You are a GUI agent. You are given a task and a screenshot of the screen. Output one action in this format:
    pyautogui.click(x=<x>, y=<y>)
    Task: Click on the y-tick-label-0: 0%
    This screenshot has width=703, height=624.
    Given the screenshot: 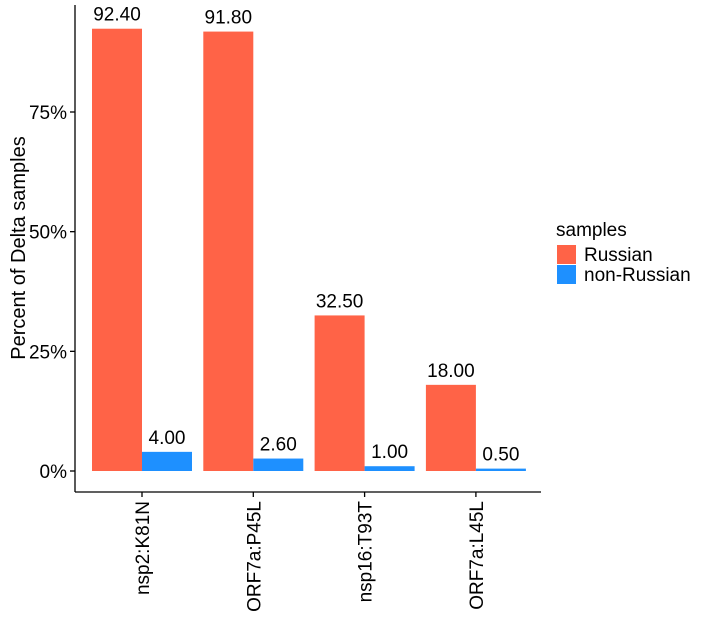 What is the action you would take?
    pyautogui.click(x=54, y=472)
    